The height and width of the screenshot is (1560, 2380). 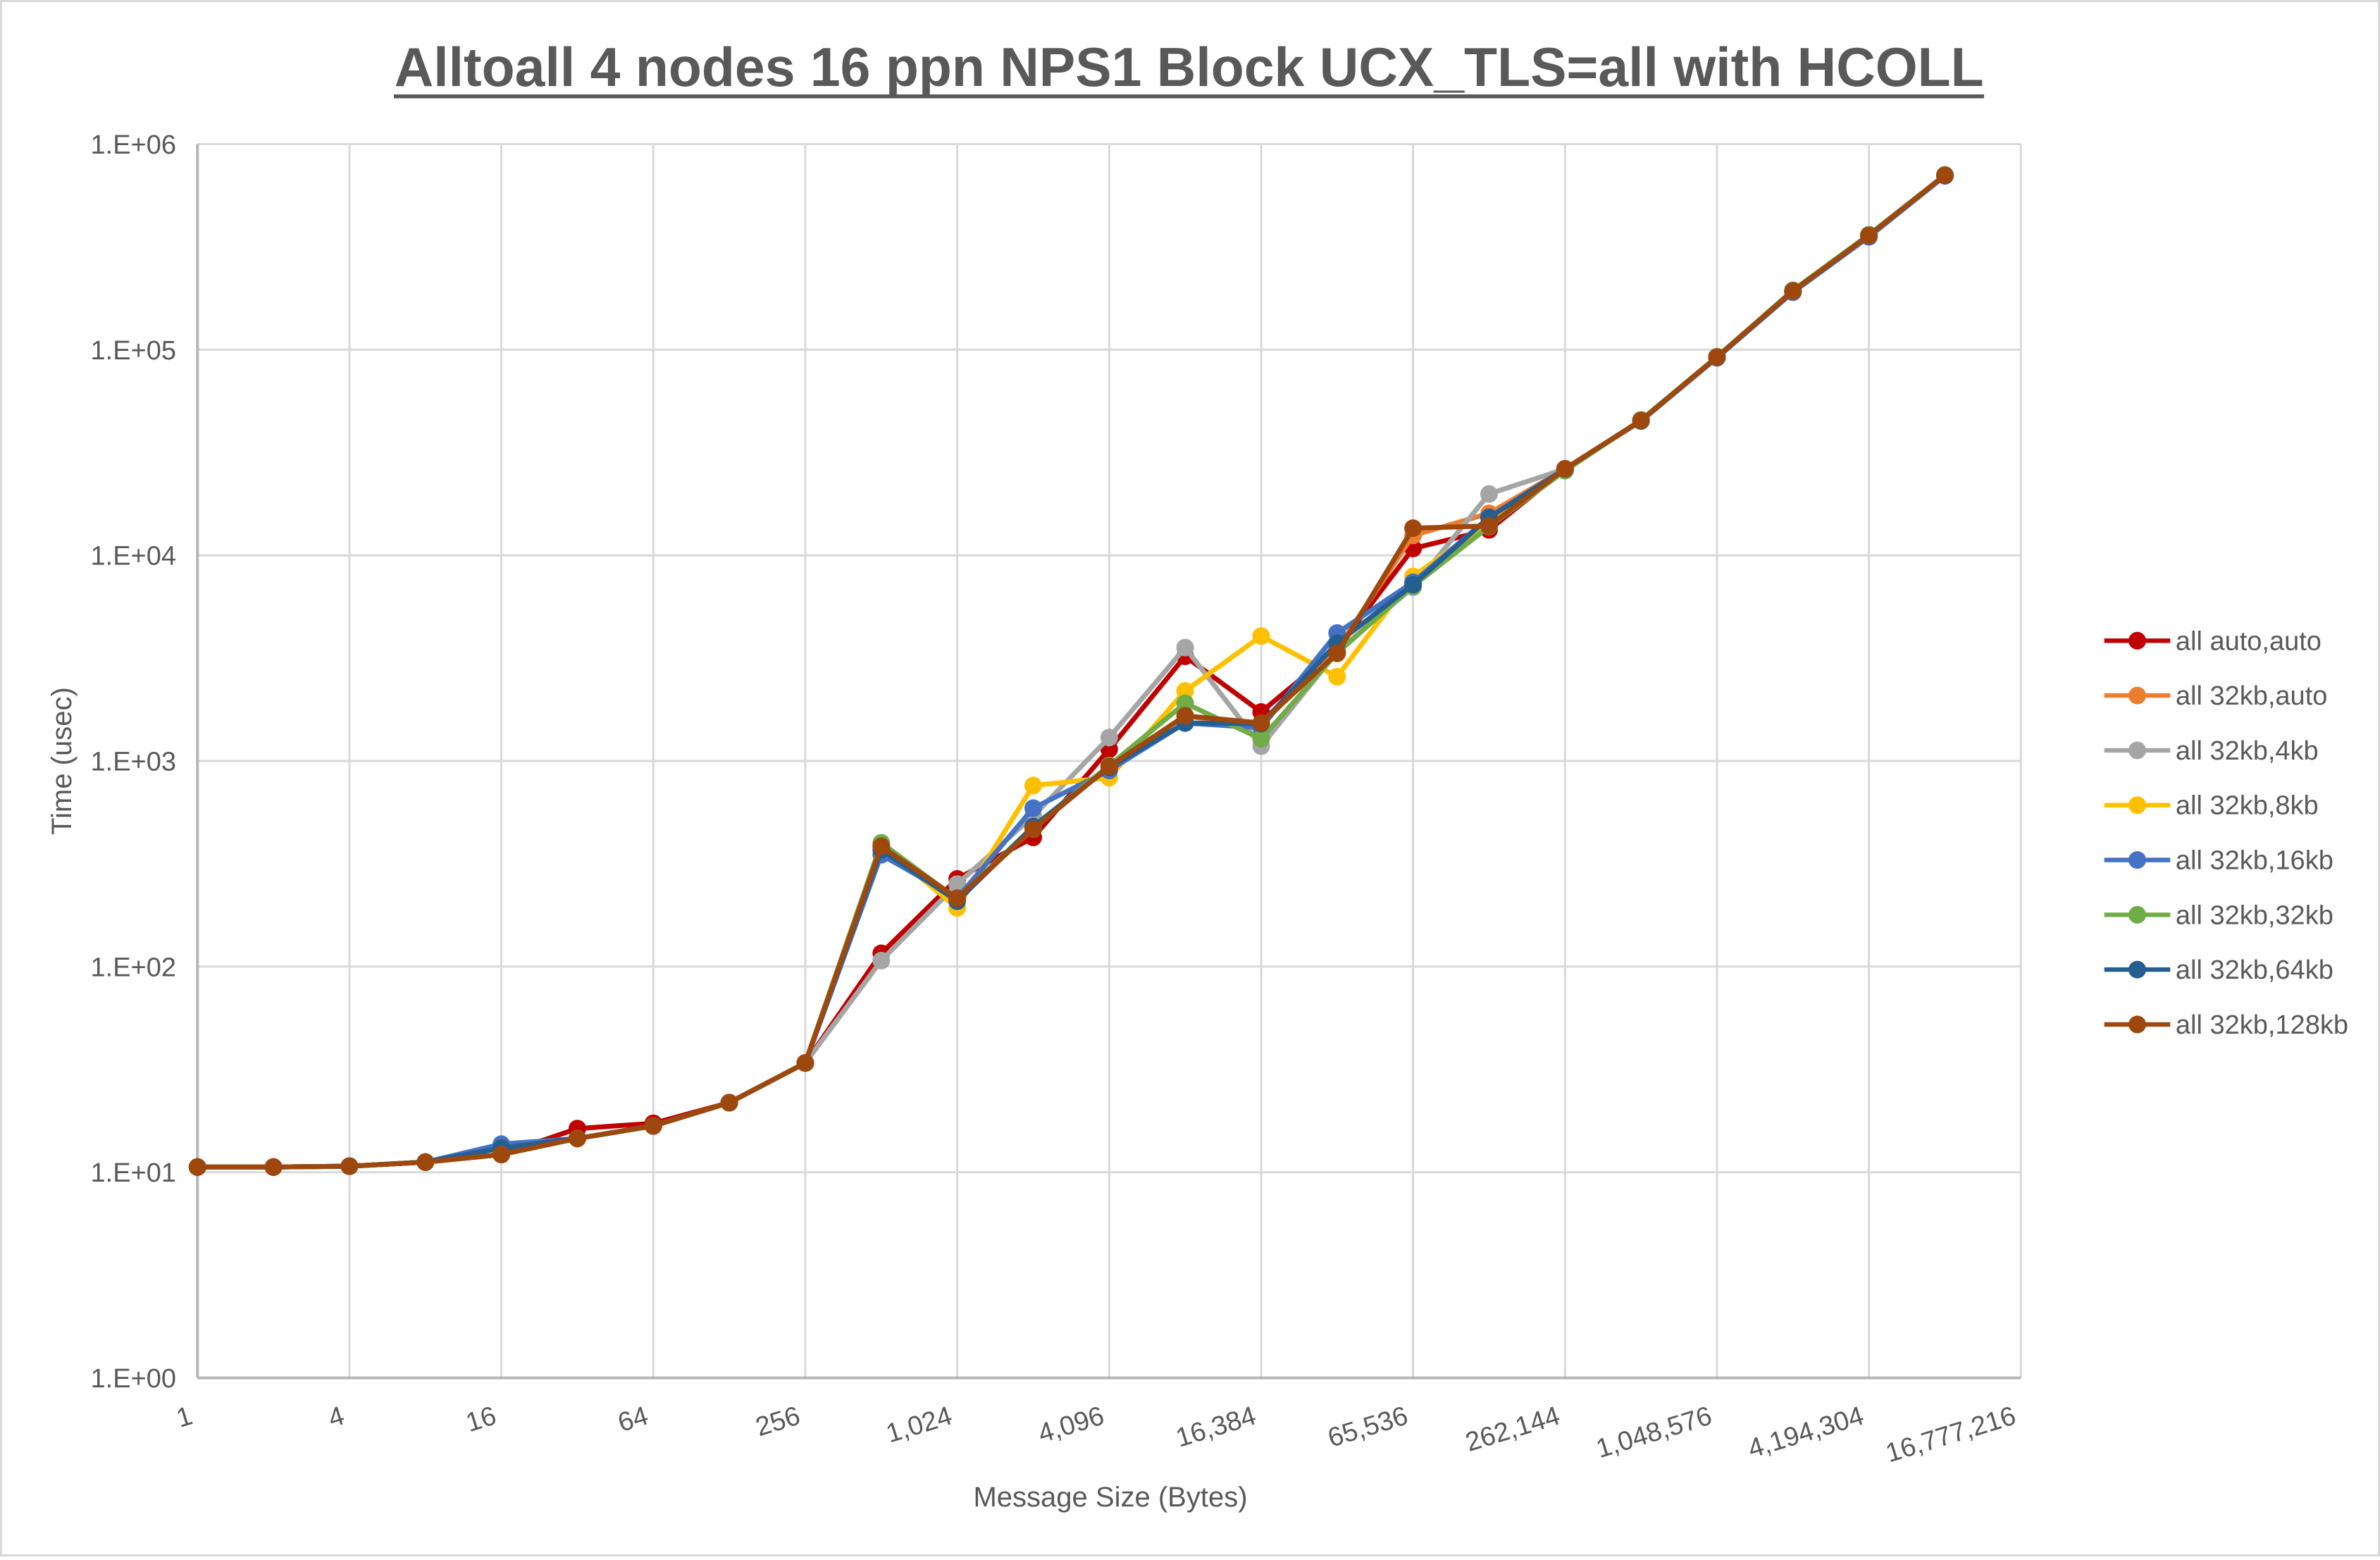 What do you see at coordinates (2249, 641) in the screenshot?
I see `svg-text: all auto,auto` at bounding box center [2249, 641].